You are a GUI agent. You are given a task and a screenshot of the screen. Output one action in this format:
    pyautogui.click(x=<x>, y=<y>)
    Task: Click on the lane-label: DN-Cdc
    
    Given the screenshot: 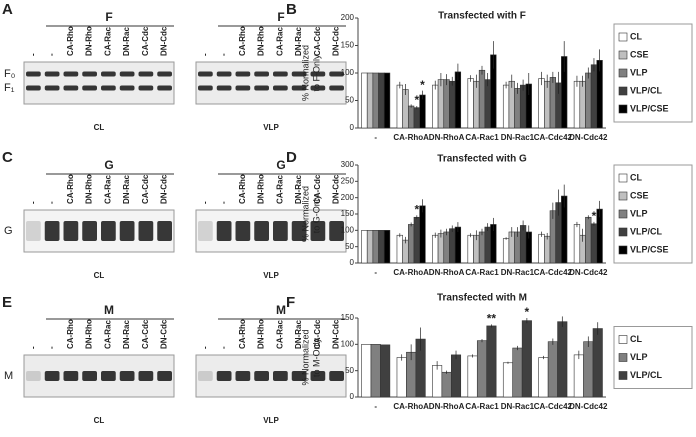 What is the action you would take?
    pyautogui.click(x=164, y=334)
    